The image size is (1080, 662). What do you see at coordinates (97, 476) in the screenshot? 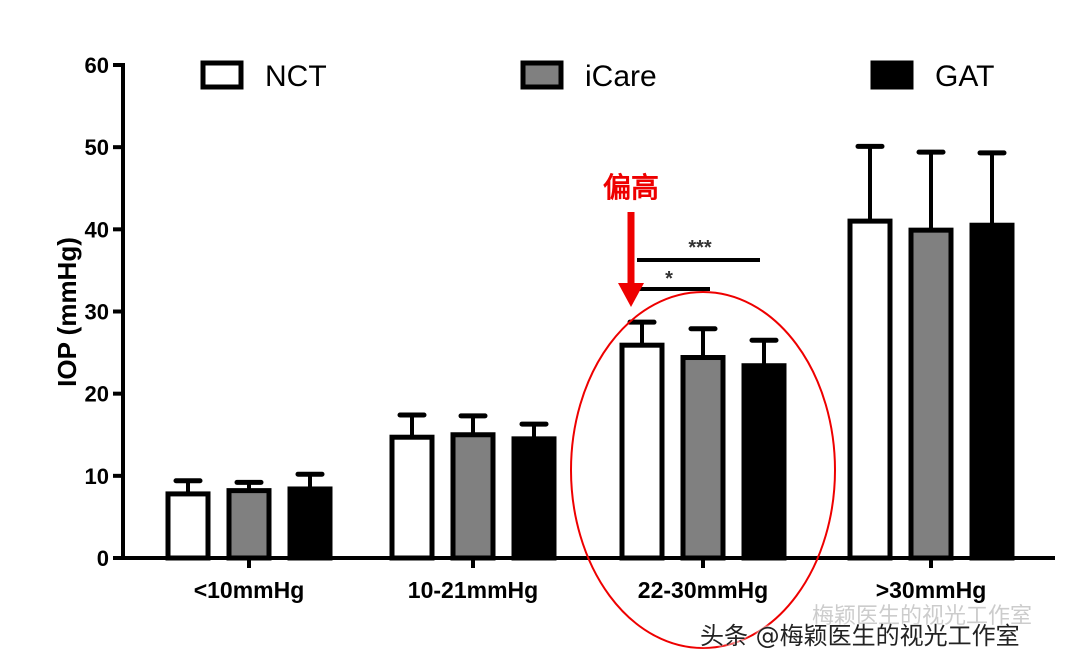
I see `y-tick-label: 10` at bounding box center [97, 476].